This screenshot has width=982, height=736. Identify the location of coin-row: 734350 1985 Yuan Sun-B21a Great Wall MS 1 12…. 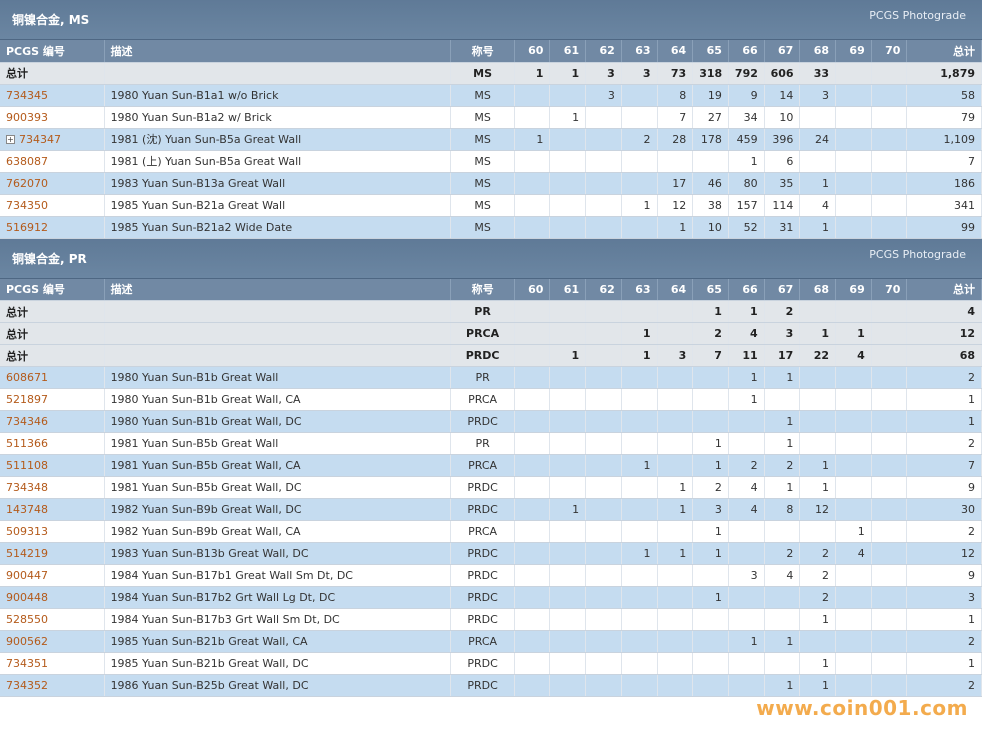
(491, 205).